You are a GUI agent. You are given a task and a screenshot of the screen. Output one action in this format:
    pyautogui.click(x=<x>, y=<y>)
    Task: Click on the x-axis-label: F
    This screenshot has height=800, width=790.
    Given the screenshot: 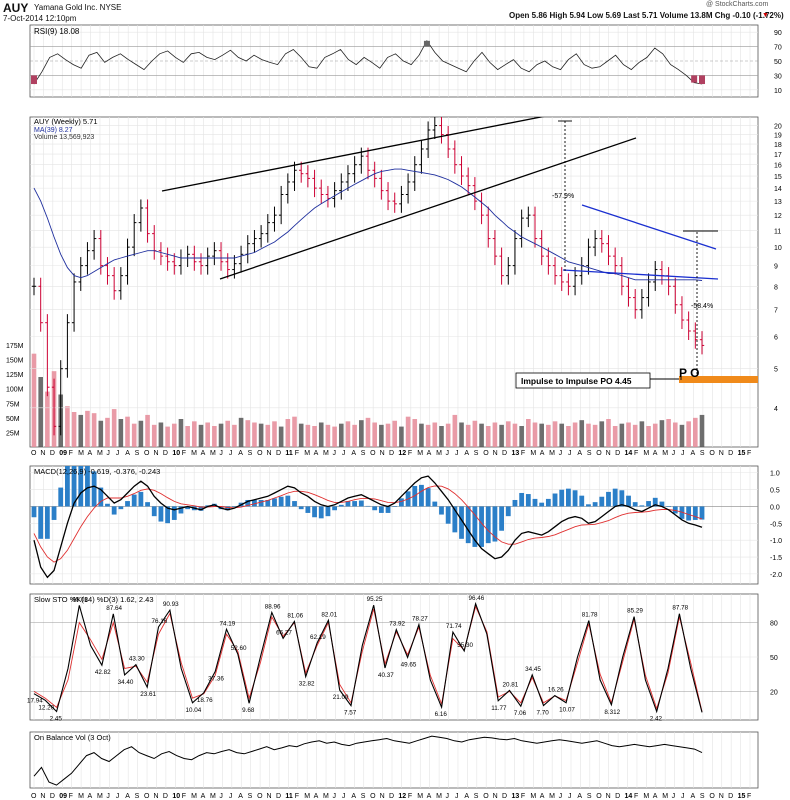 What is the action you would take?
    pyautogui.click(x=71, y=453)
    